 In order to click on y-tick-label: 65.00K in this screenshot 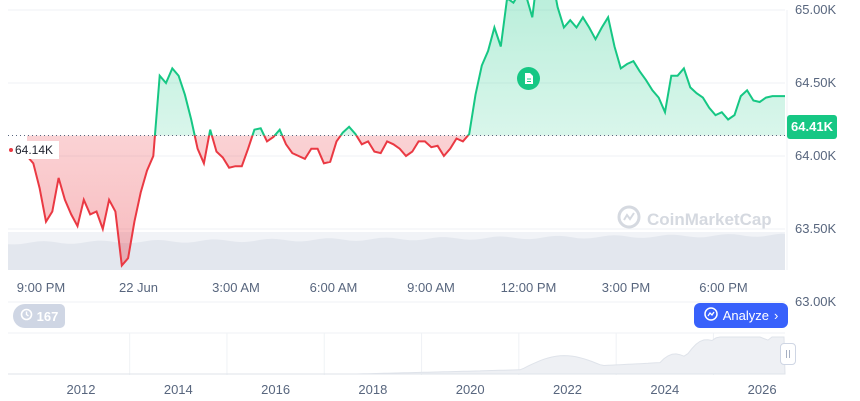, I will do `click(816, 9)`.